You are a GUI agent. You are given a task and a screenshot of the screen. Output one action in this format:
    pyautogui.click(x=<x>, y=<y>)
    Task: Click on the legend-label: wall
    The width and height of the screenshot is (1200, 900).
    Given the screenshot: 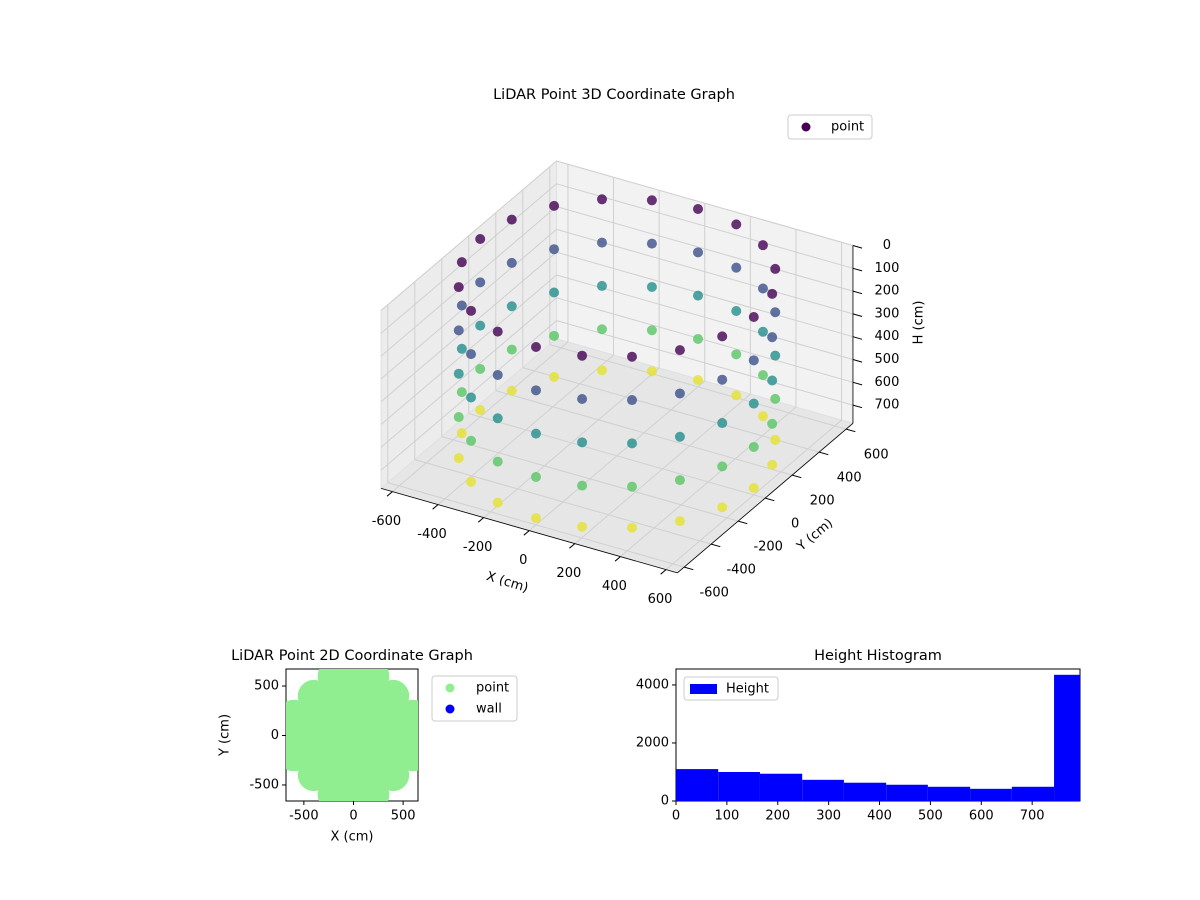 What is the action you would take?
    pyautogui.click(x=489, y=709)
    